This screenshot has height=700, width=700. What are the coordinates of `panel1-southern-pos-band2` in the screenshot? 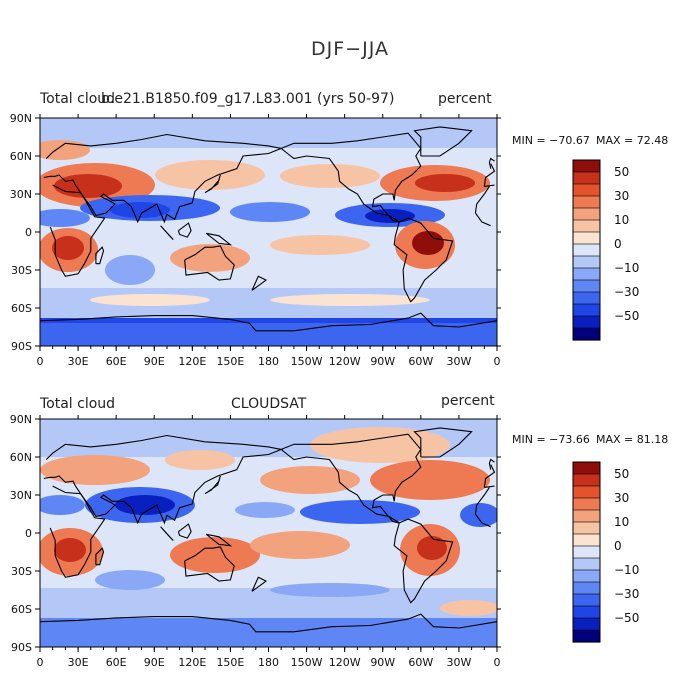 It's located at (150, 300).